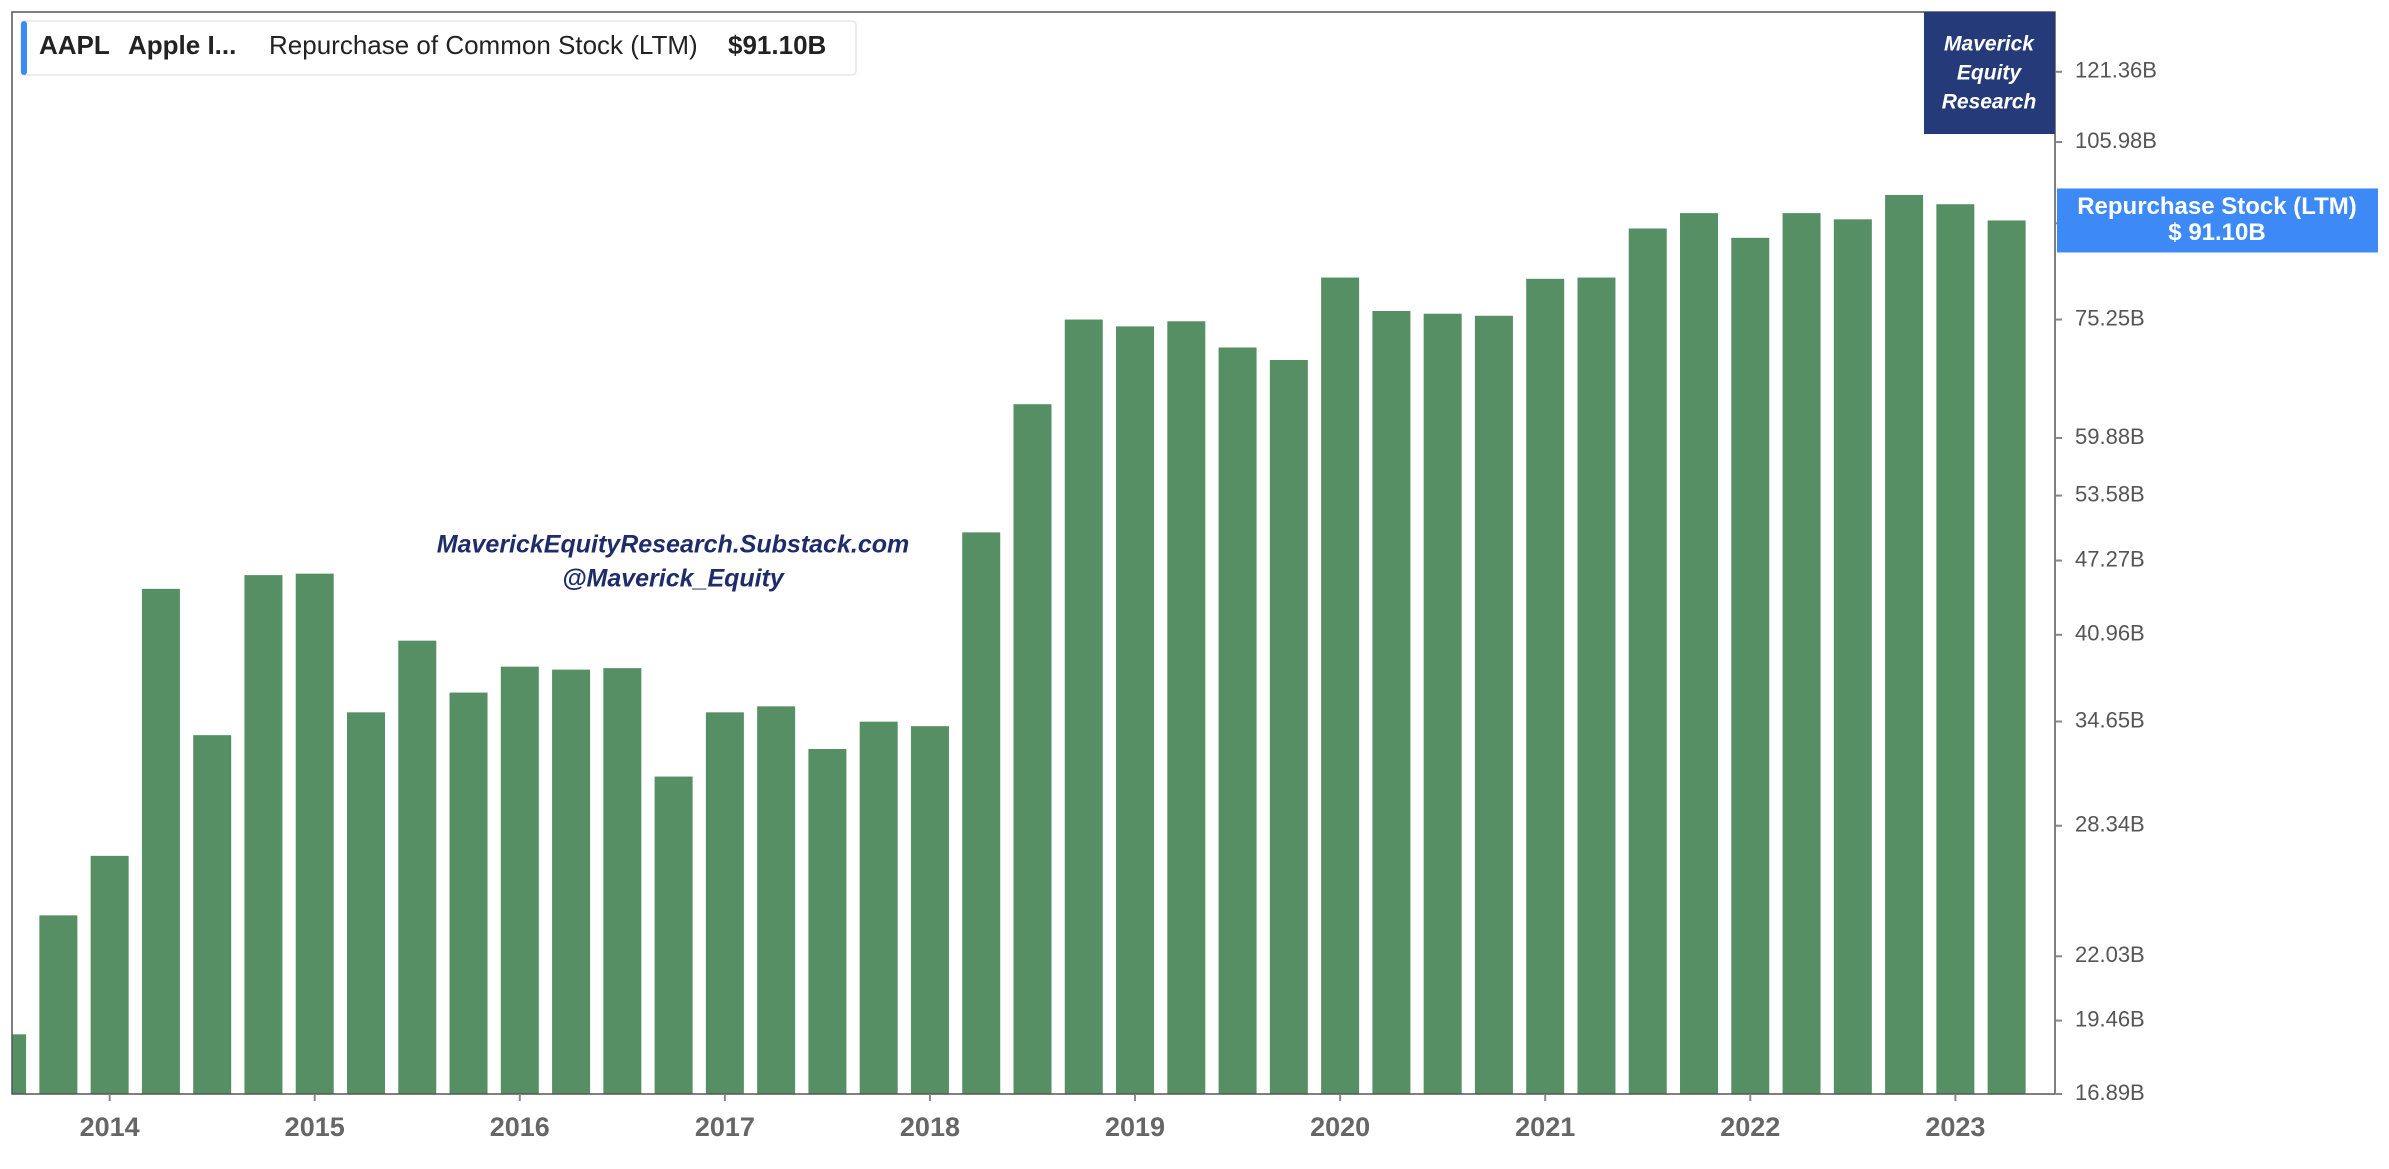 The height and width of the screenshot is (1169, 2389). I want to click on x-tick-label: 2015, so click(315, 1127).